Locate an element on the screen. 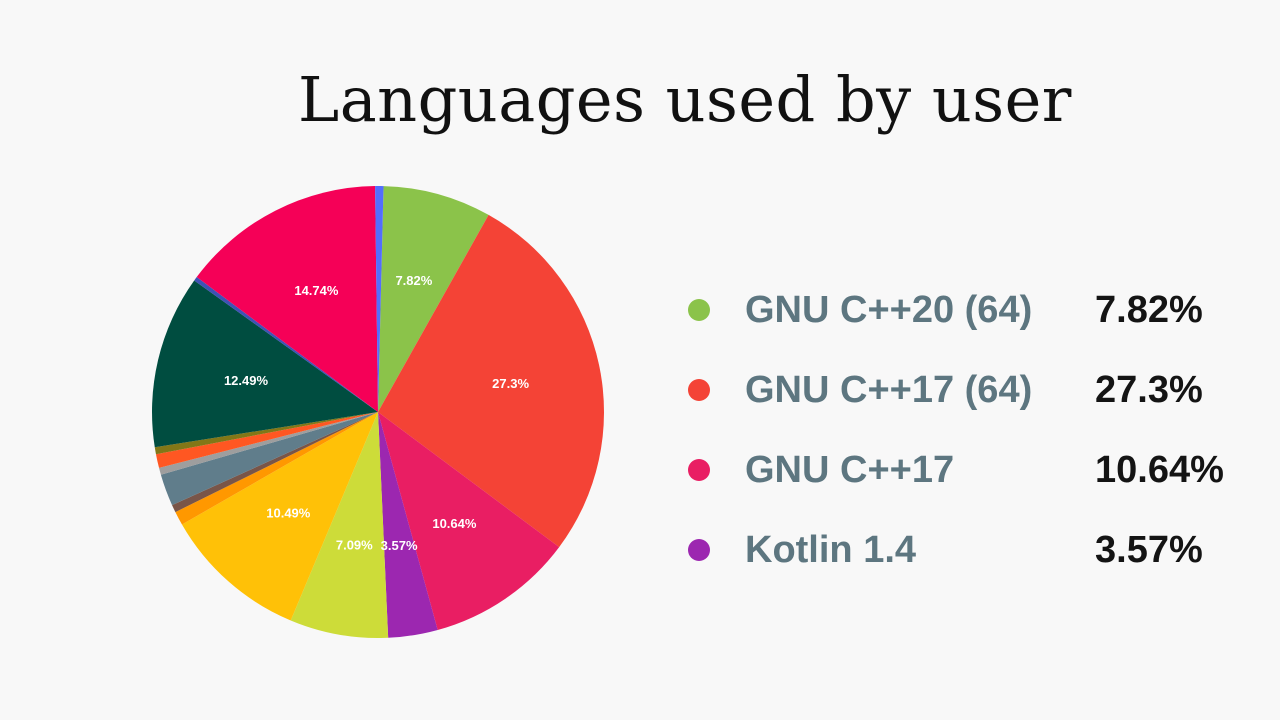 Image resolution: width=1280 pixels, height=720 pixels. slice-label: 7.09% is located at coordinates (354, 545).